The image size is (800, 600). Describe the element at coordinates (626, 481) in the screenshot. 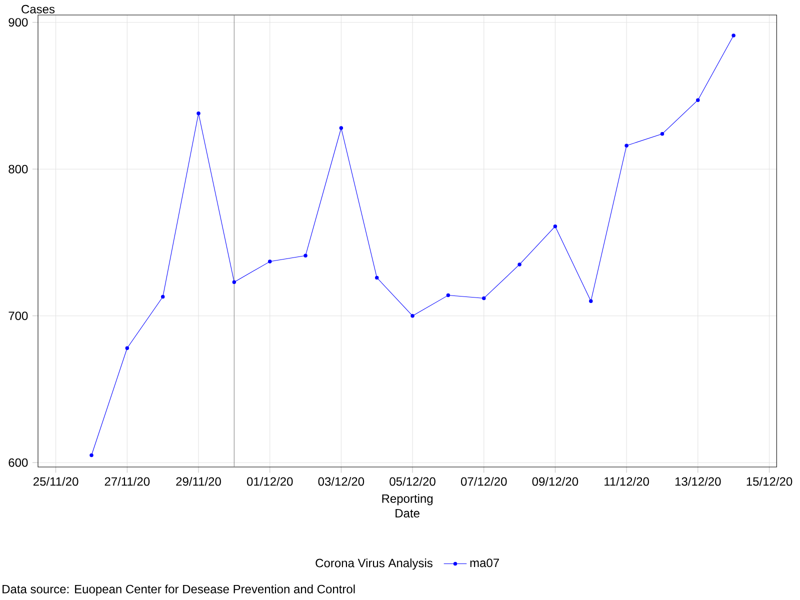

I see `x-tick-label: 11/12/20` at that location.